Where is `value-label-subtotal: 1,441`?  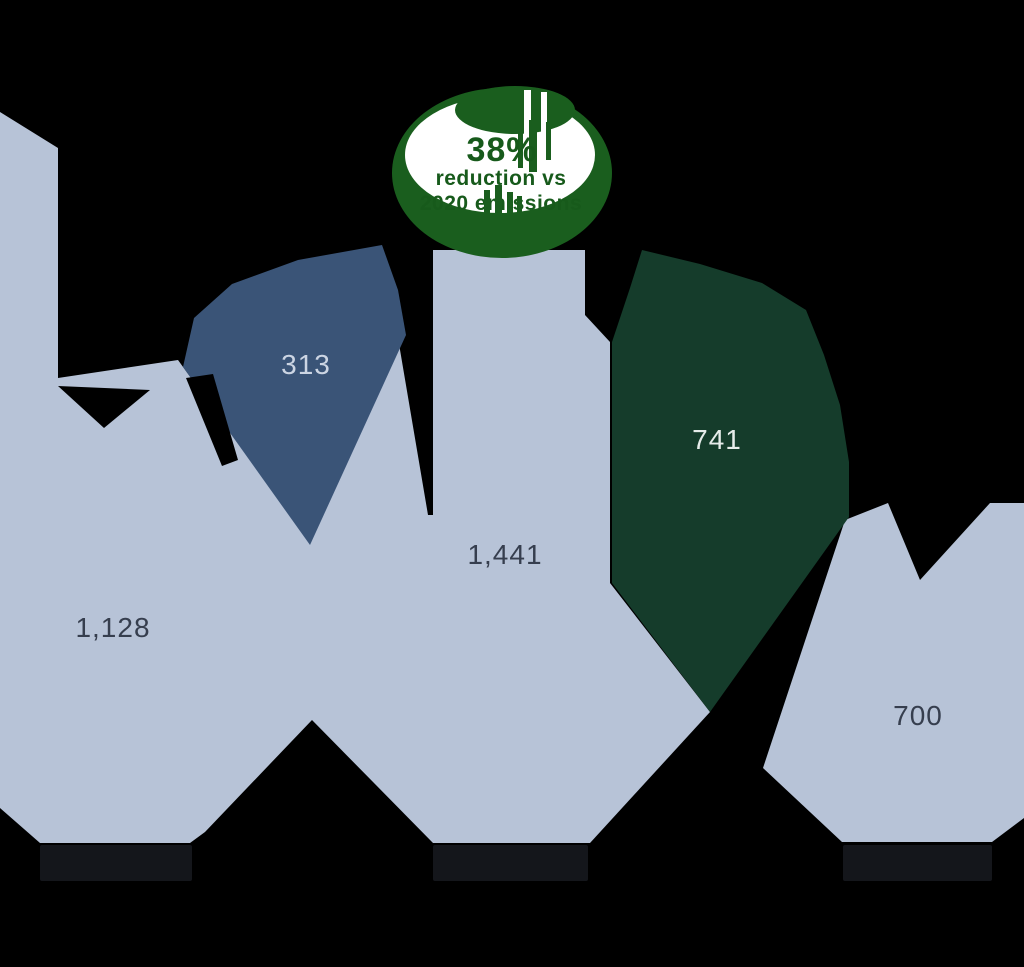
value-label-subtotal: 1,441 is located at coordinates (504, 554).